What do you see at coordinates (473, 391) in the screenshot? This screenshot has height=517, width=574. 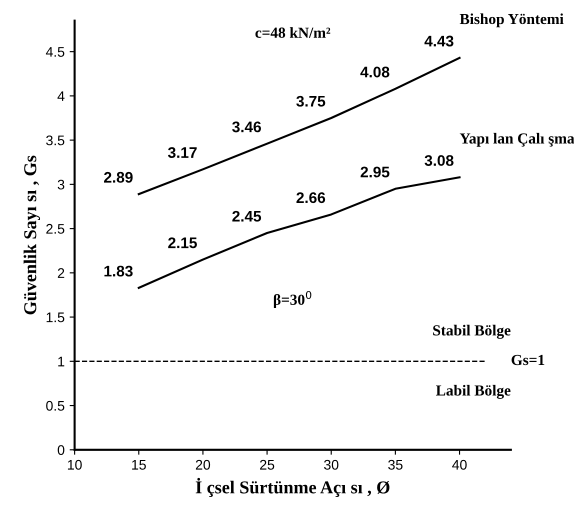 I see `annotation: Labil Bölge` at bounding box center [473, 391].